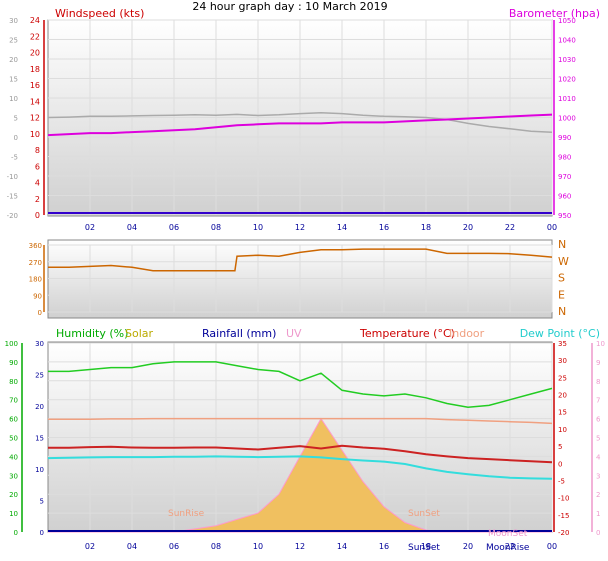 This screenshot has width=608, height=561. I want to click on y-tick-label: -20, so click(12, 216).